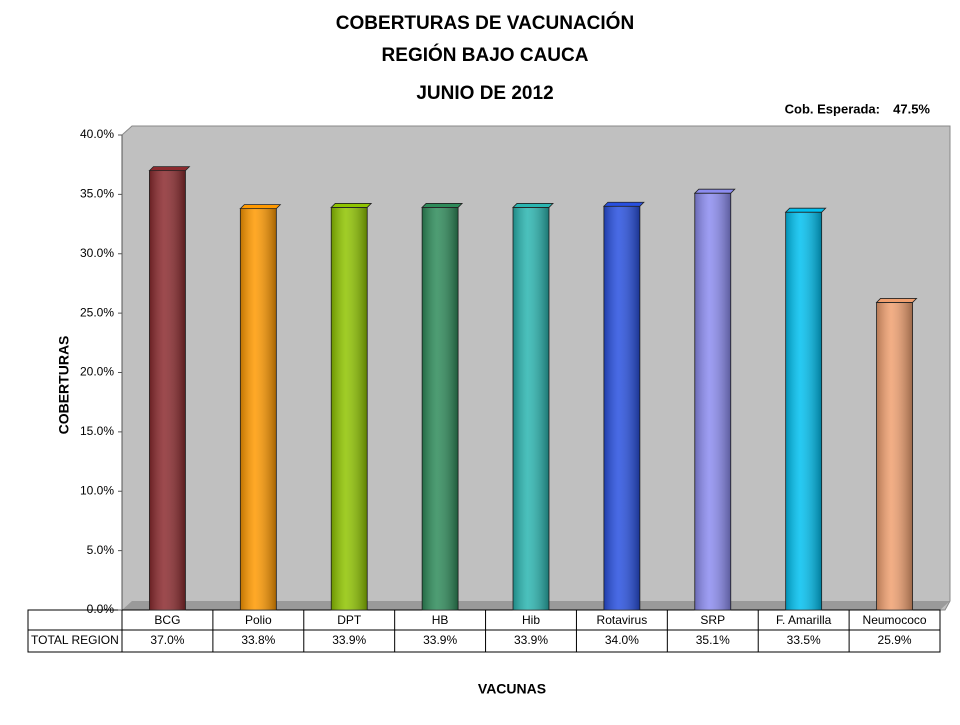 The image size is (960, 725). Describe the element at coordinates (258, 640) in the screenshot. I see `table-value: 33.8%` at that location.